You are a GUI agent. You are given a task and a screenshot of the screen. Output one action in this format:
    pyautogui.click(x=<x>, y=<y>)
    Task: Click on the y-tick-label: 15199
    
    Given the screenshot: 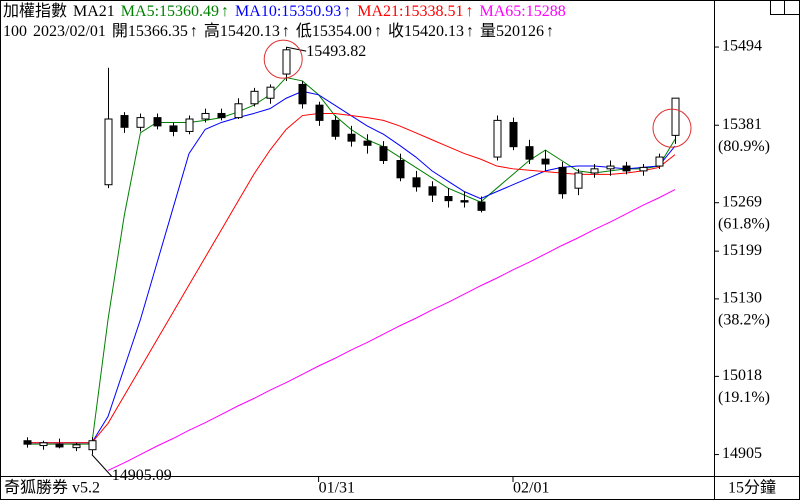 What is the action you would take?
    pyautogui.click(x=742, y=250)
    